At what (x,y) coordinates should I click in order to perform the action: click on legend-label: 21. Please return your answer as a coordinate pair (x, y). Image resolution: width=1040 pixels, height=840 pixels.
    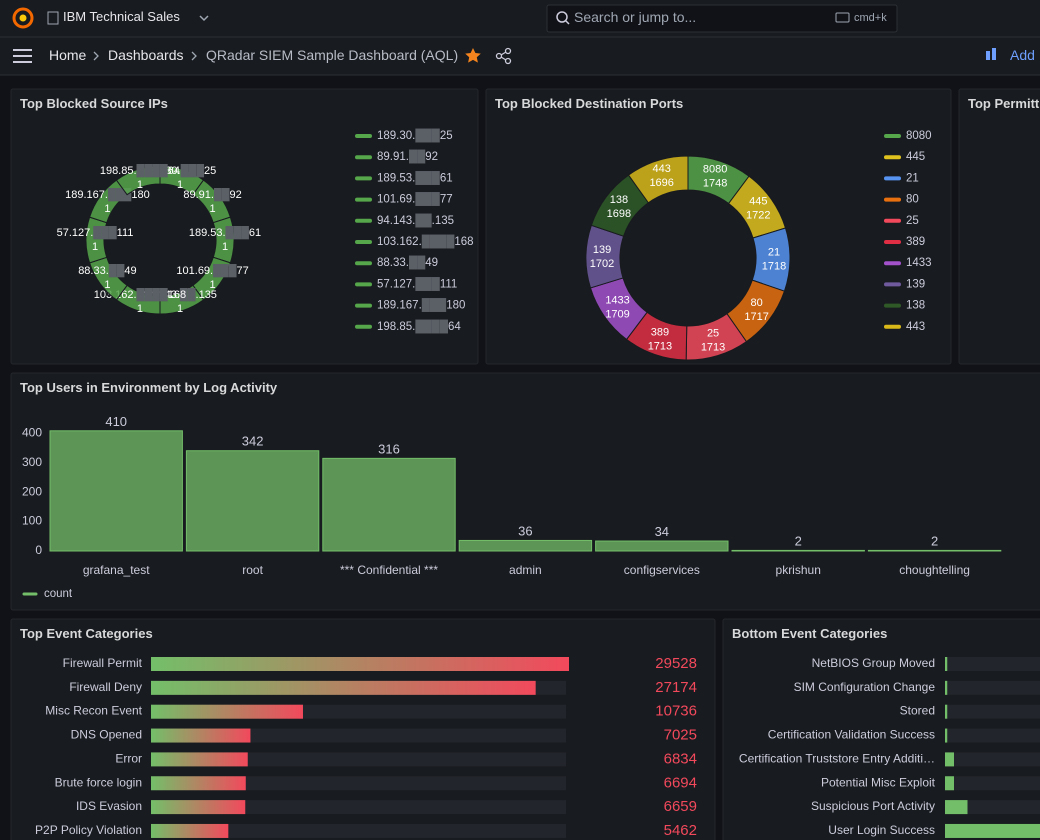
    Looking at the image, I should click on (912, 178).